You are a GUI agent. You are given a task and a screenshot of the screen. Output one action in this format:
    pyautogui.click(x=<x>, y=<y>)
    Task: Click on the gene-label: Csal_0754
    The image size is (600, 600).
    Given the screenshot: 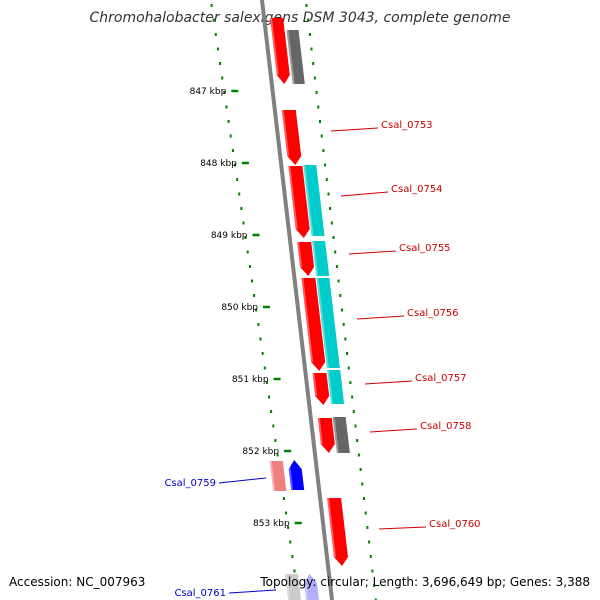 What is the action you would take?
    pyautogui.click(x=417, y=189)
    